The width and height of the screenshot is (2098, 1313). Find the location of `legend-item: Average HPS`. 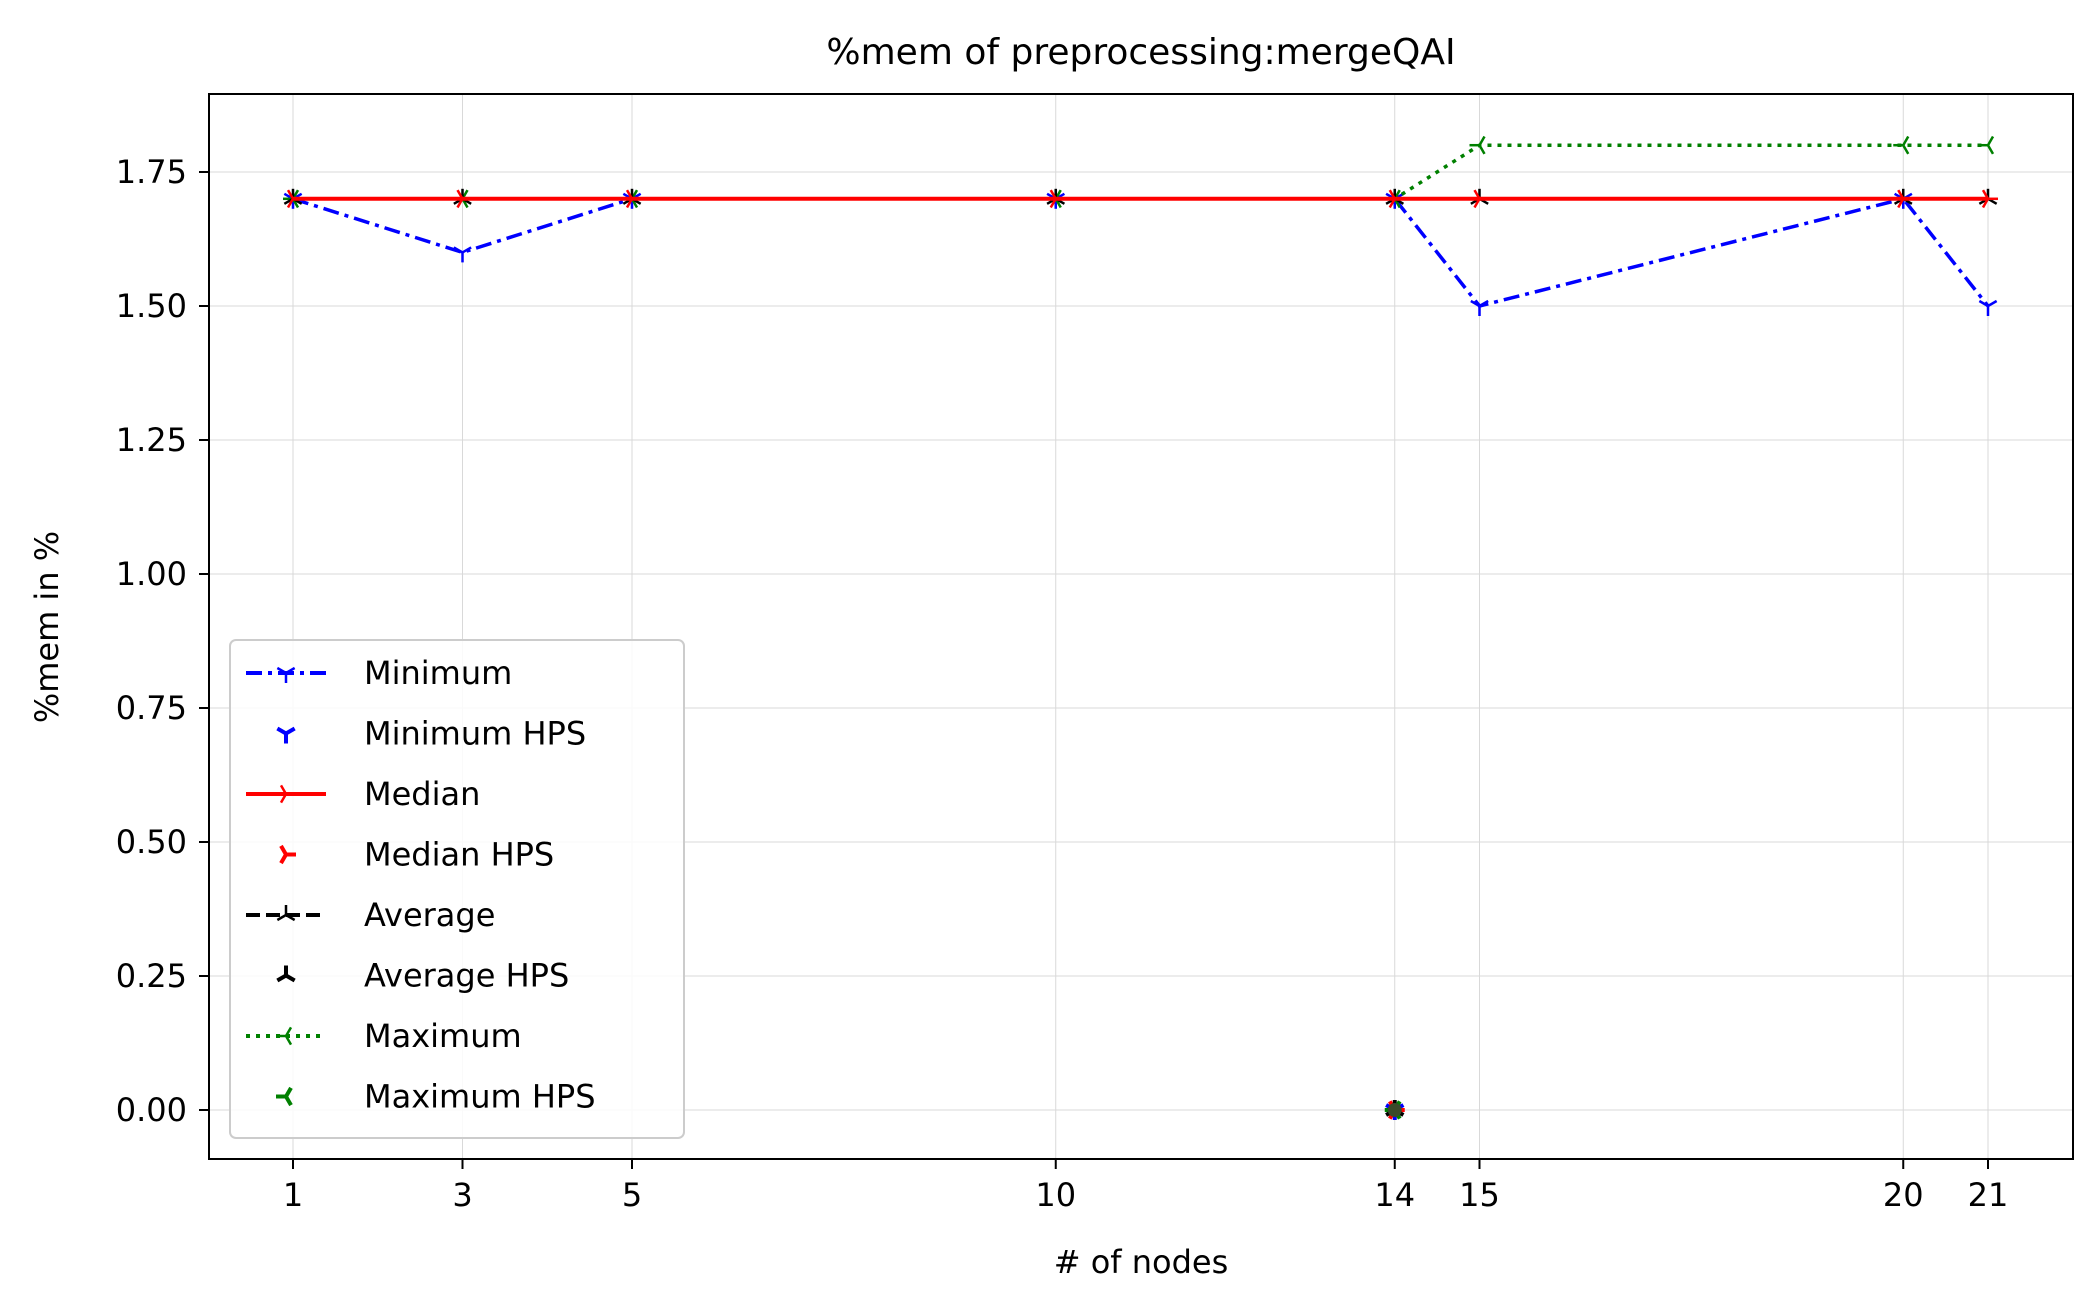

legend-item: Average HPS is located at coordinates (422, 976).